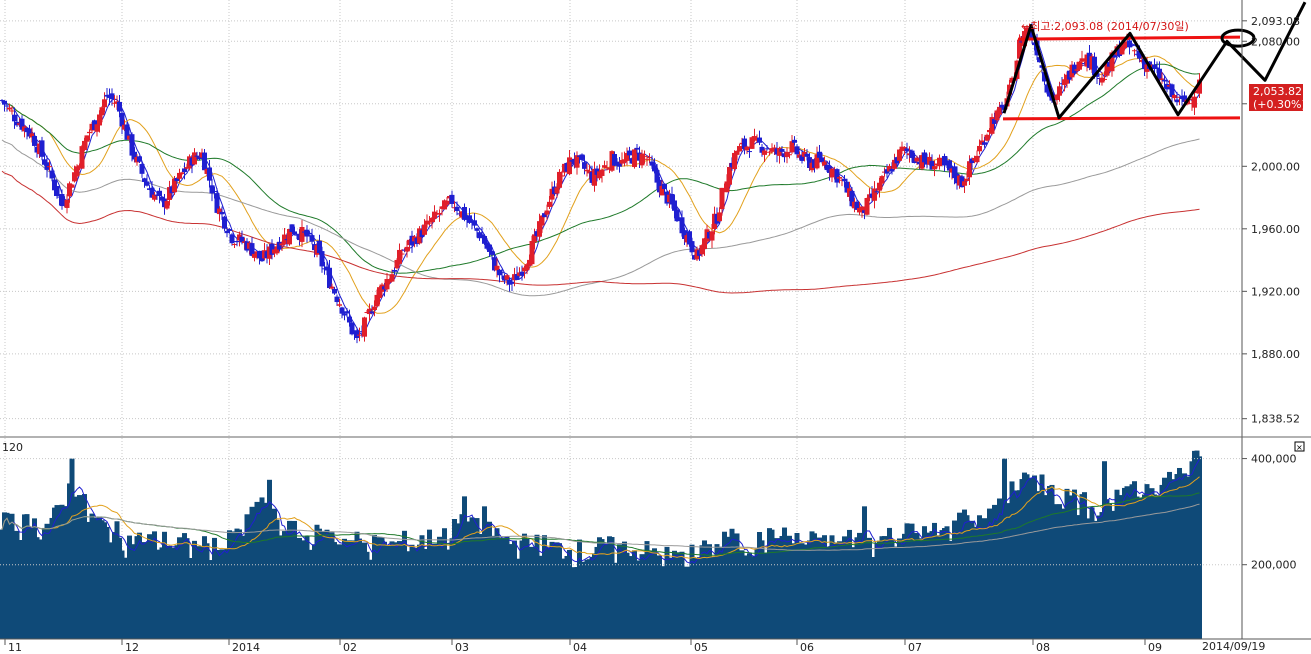 This screenshot has width=1311, height=654. Describe the element at coordinates (1275, 41) in the screenshot. I see `price-tick-label: 2,080.00` at that location.